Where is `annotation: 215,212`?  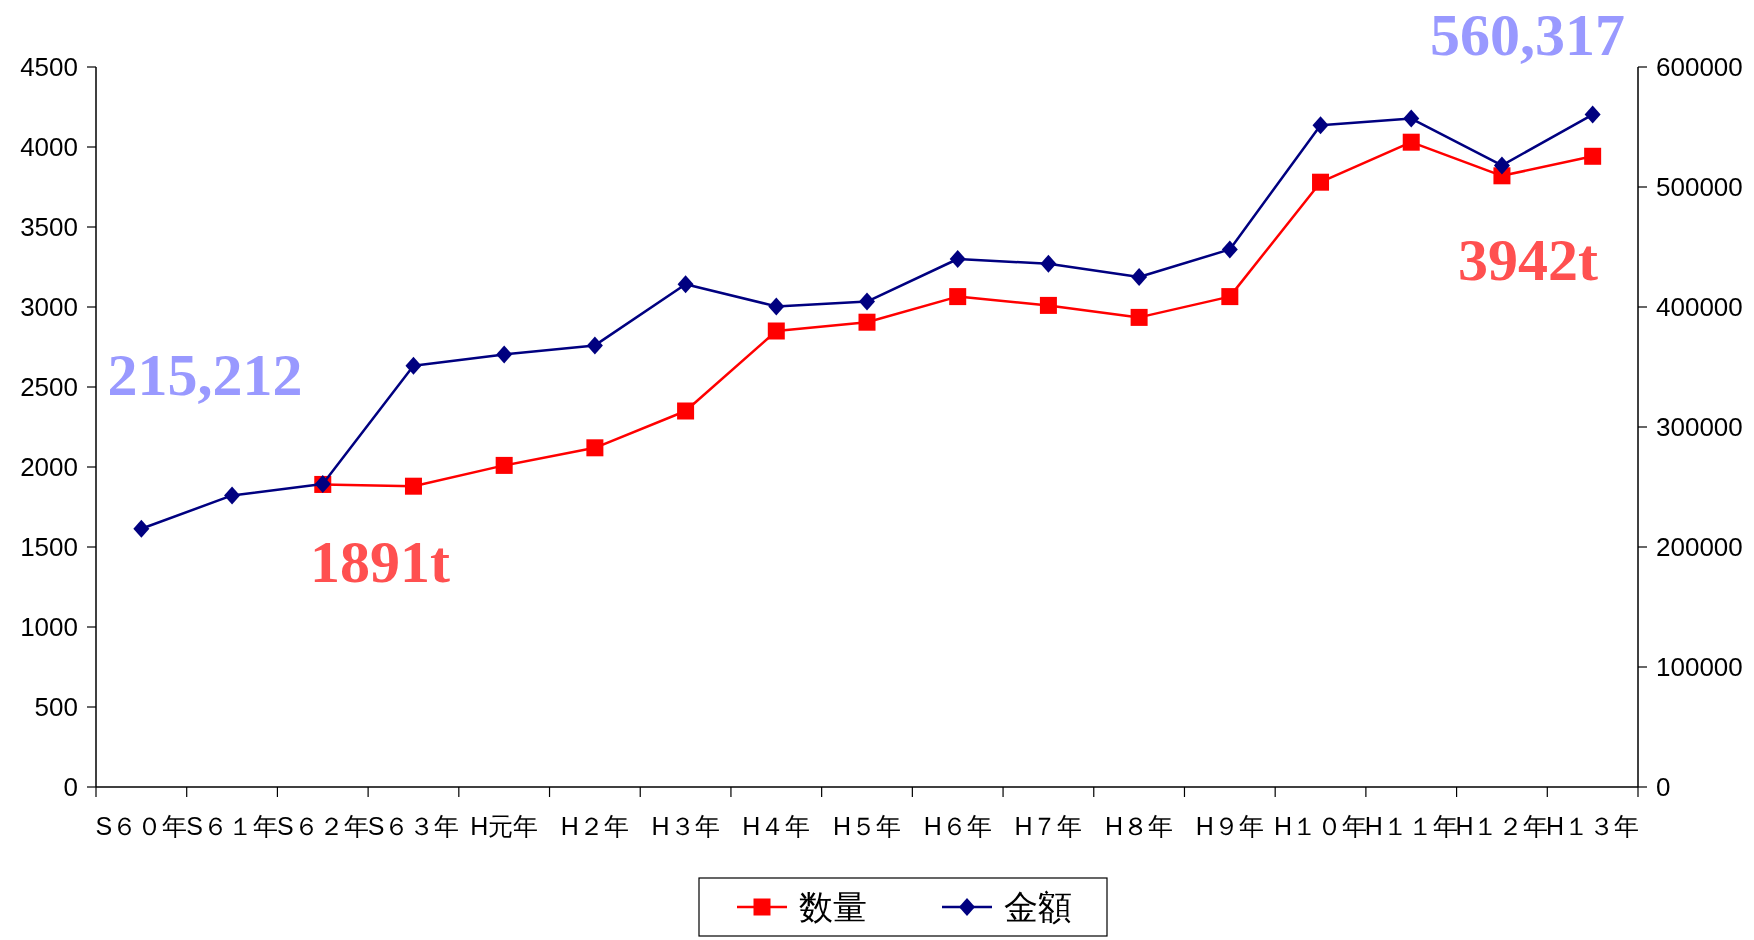
annotation: 215,212 is located at coordinates (205, 375).